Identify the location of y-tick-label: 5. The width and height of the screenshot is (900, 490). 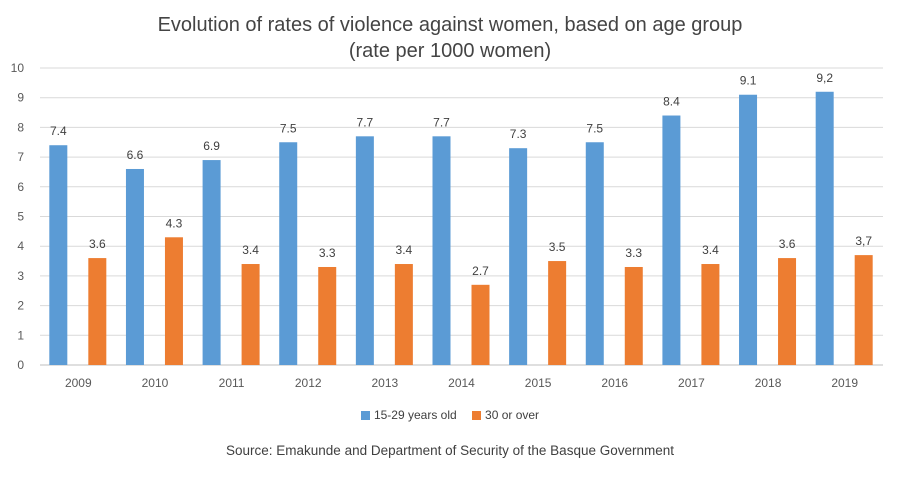
(20, 217).